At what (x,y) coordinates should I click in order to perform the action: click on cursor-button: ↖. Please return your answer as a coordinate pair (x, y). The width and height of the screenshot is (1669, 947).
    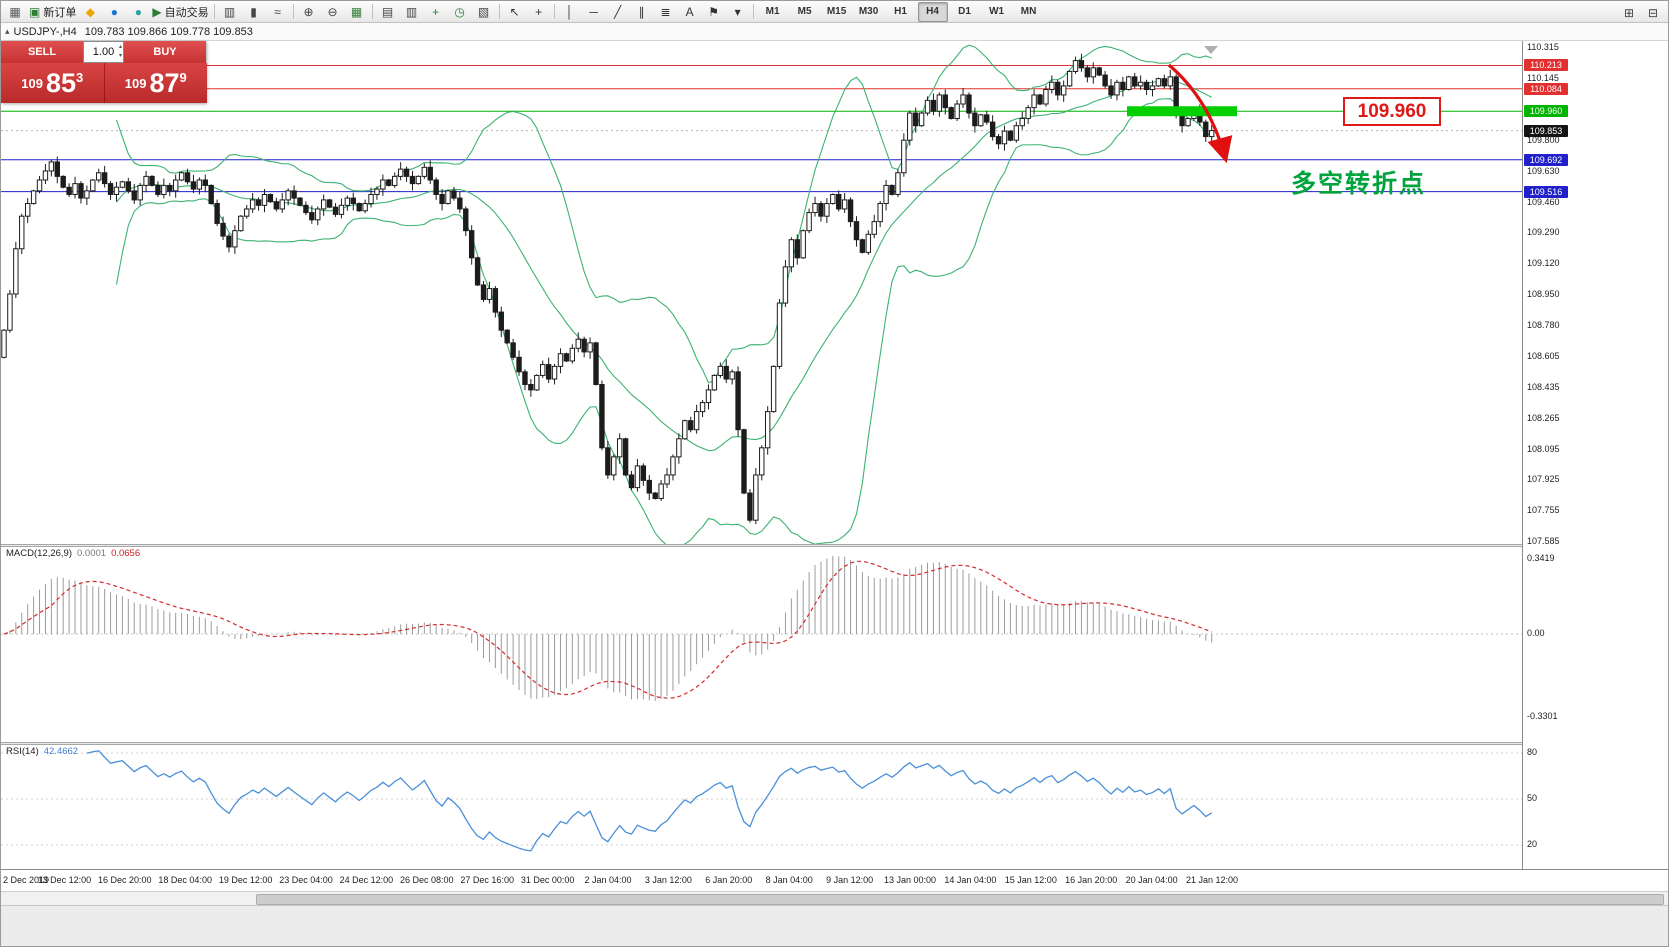
    Looking at the image, I should click on (515, 12).